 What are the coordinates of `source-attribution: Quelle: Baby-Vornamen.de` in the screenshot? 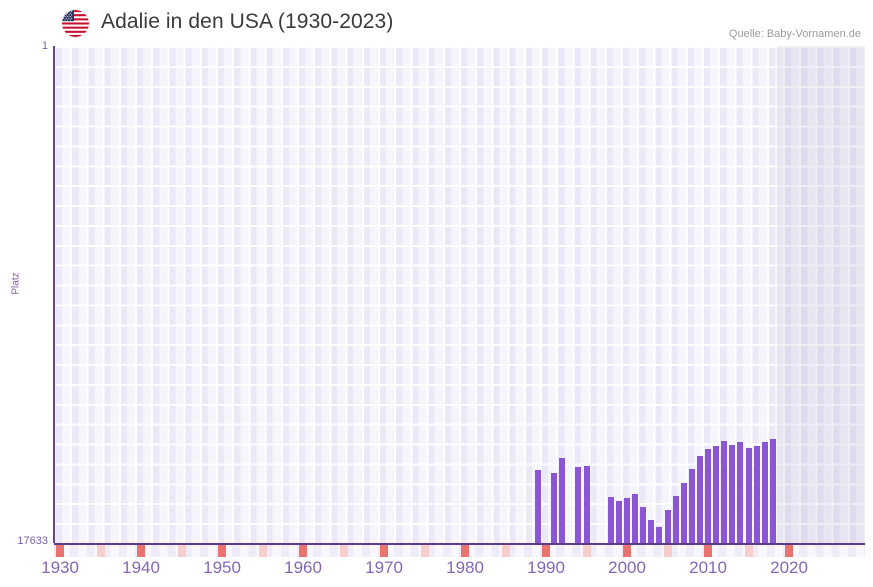 It's located at (794, 34).